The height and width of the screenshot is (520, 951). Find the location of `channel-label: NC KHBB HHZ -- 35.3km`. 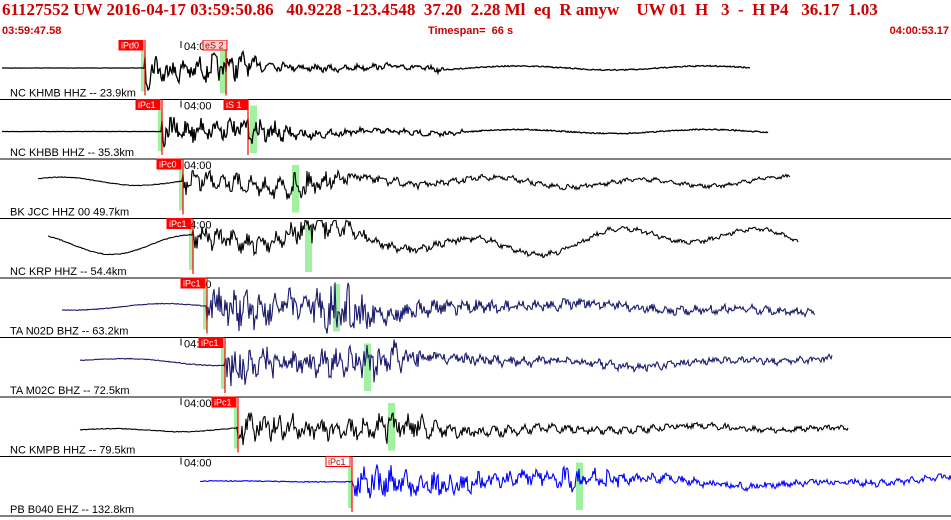

channel-label: NC KHBB HHZ -- 35.3km is located at coordinates (72, 153).